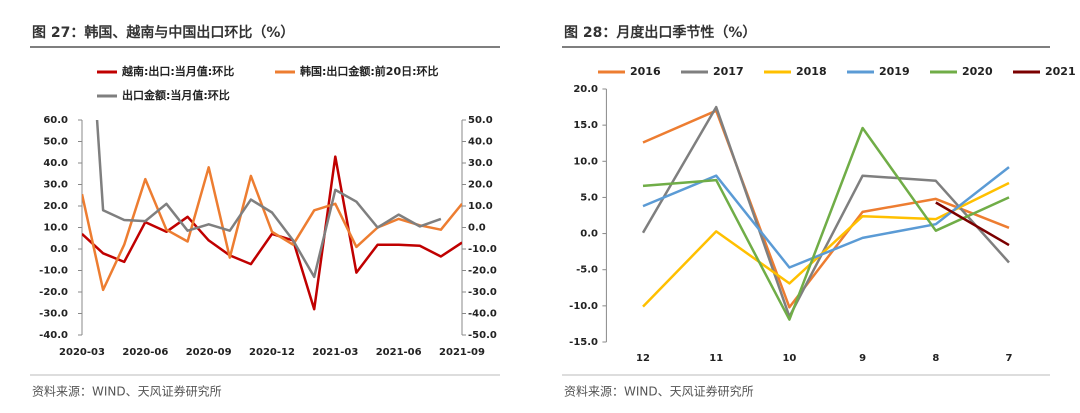 The width and height of the screenshot is (1080, 413). What do you see at coordinates (369, 71) in the screenshot?
I see `legend-label: 韩国:出口金额:前20日:环比` at bounding box center [369, 71].